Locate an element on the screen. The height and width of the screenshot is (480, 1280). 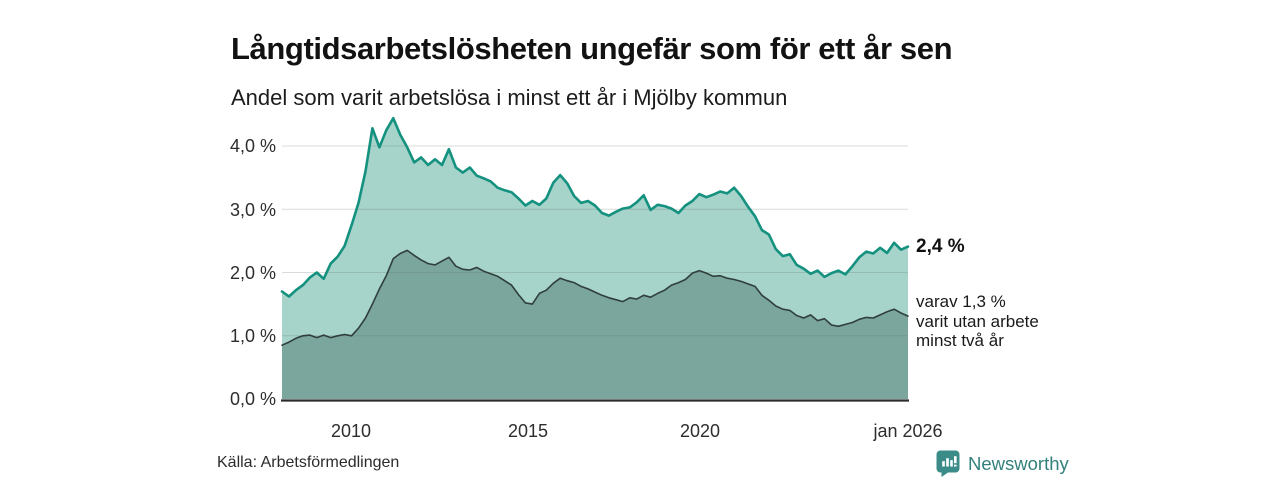
y-tick-label: 4,0 % is located at coordinates (252, 146).